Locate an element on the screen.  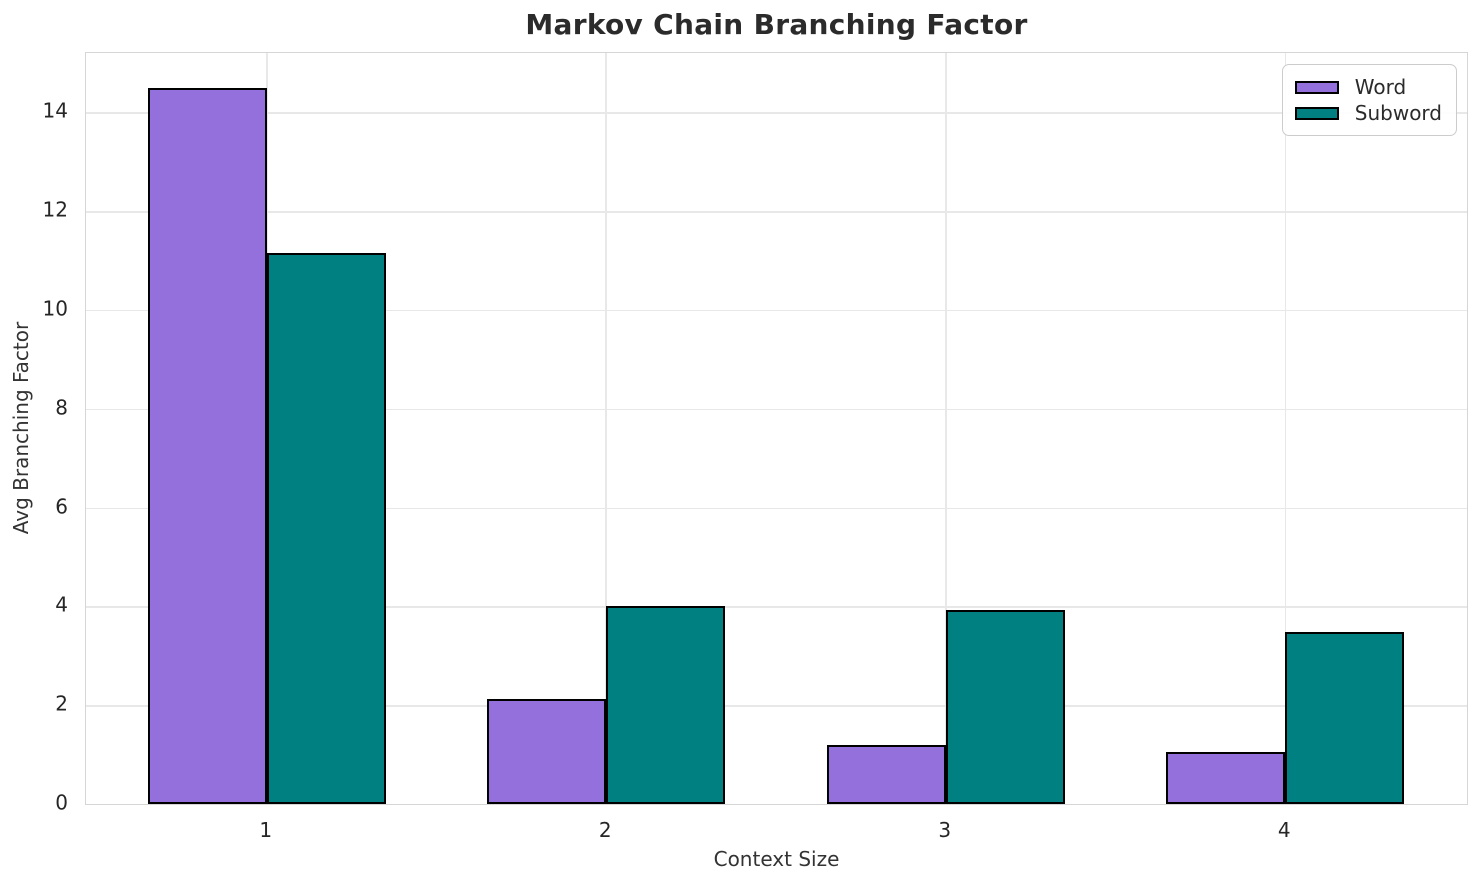
ytick-label-14: 14 is located at coordinates (55, 110).